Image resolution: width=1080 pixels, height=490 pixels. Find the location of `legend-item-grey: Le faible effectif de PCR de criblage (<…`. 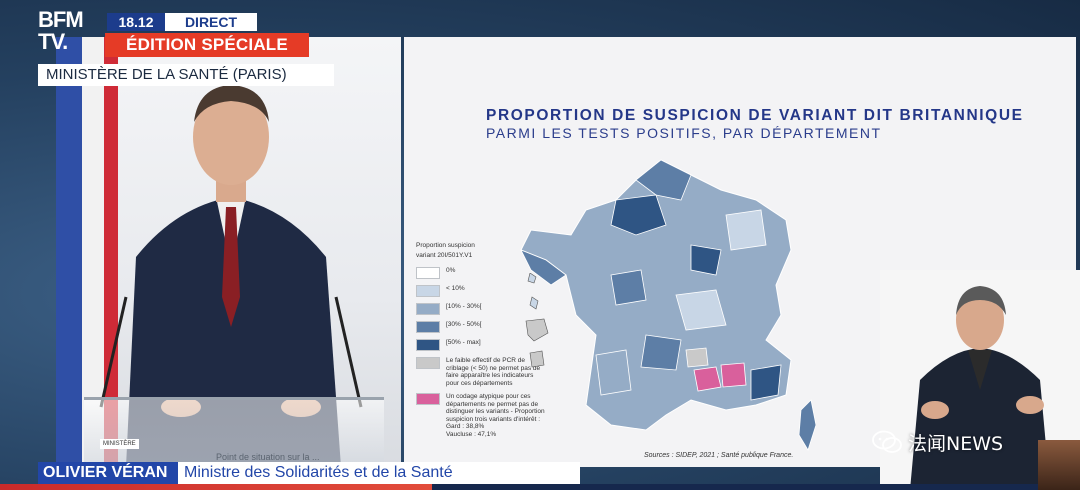

legend-item-grey: Le faible effectif de PCR de criblage (<… is located at coordinates (481, 372).